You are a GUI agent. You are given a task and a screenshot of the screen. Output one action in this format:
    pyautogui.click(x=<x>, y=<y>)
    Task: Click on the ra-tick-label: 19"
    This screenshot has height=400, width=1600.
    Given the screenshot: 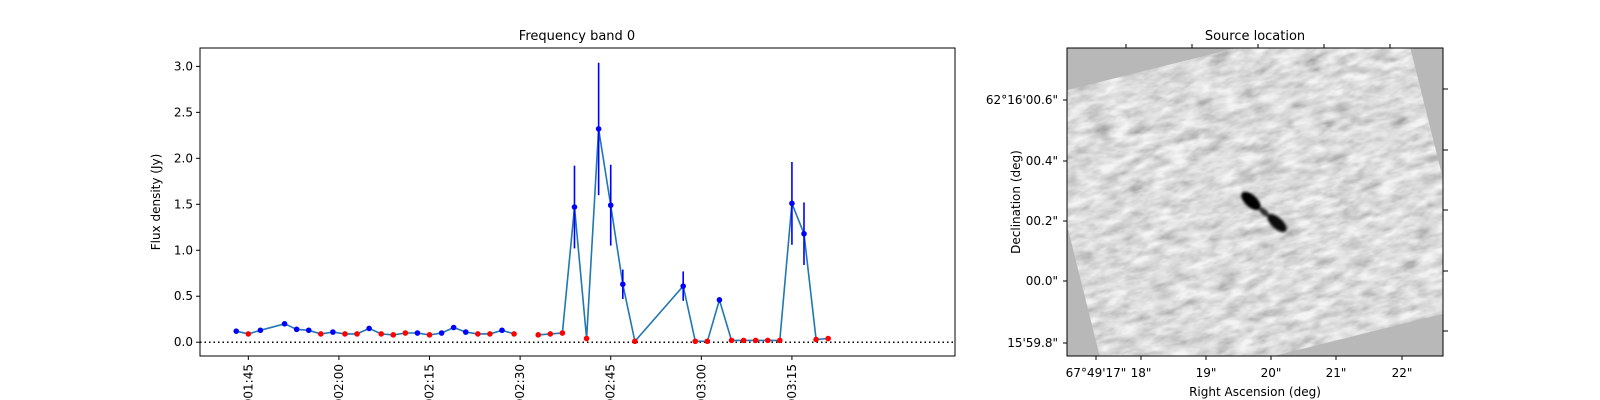 What is the action you would take?
    pyautogui.click(x=1206, y=373)
    